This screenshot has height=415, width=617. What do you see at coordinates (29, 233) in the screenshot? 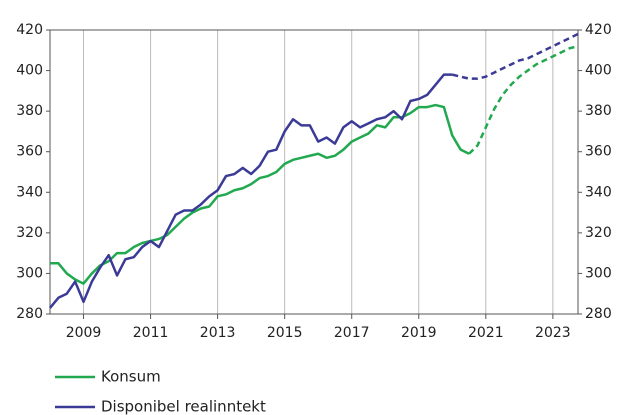
I see `y-tick-label: 320` at bounding box center [29, 233].